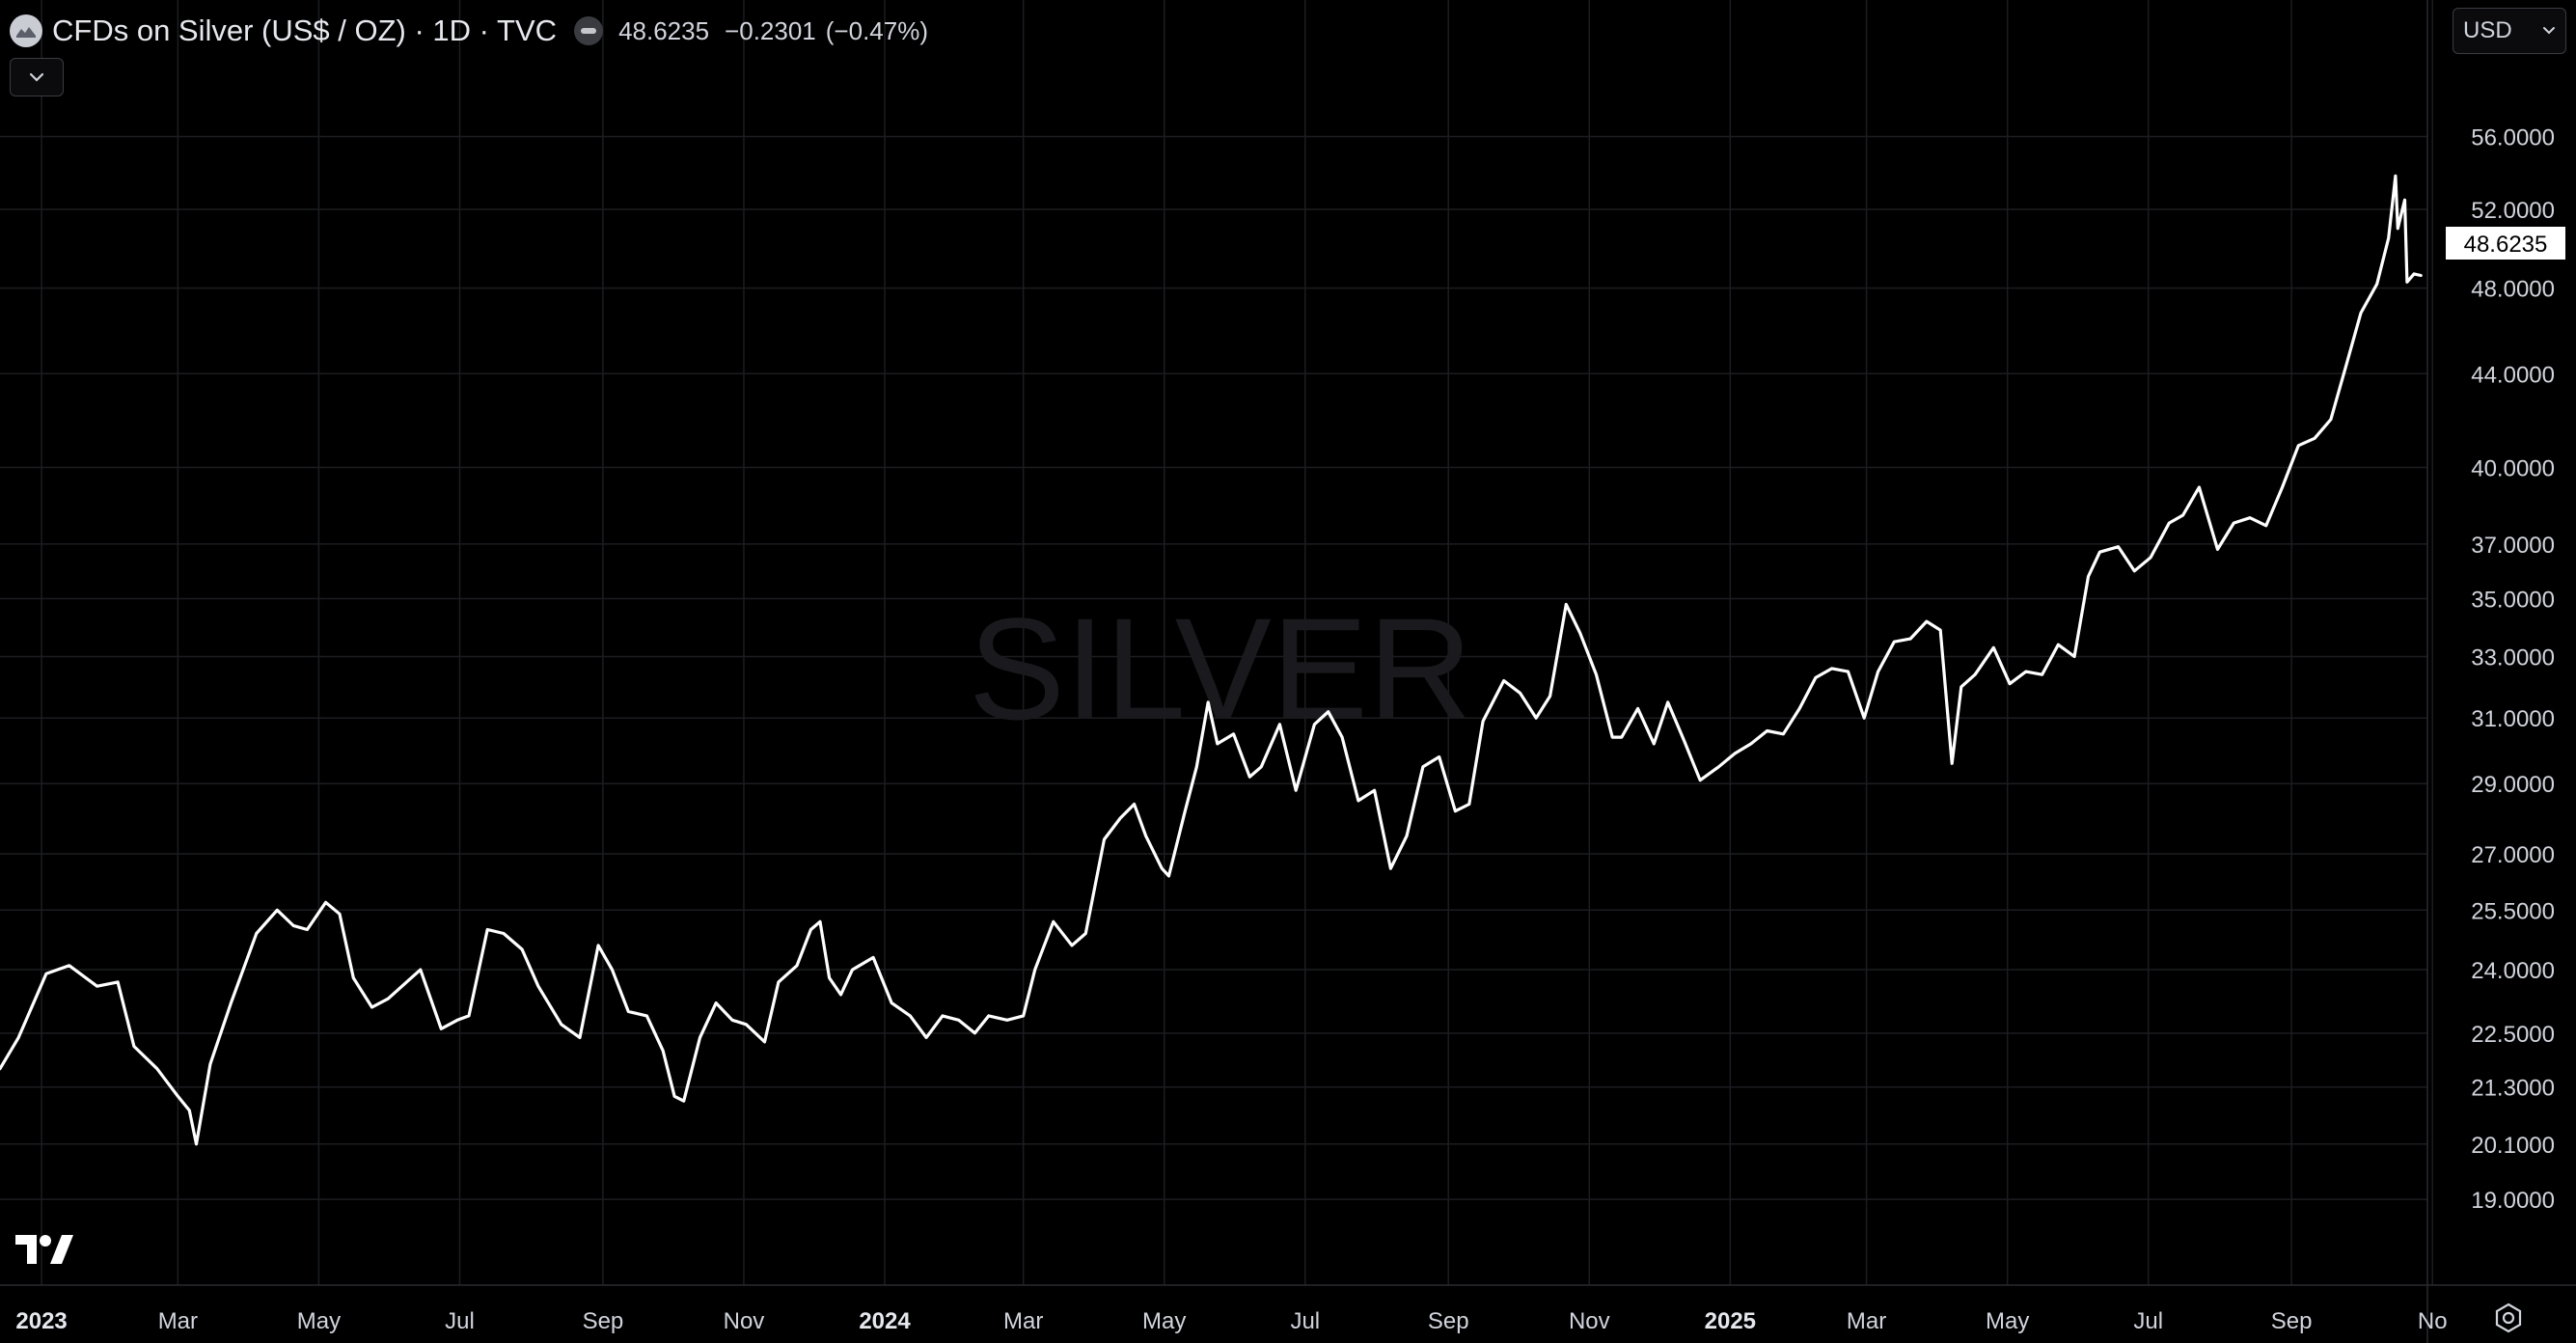  What do you see at coordinates (45, 1252) in the screenshot?
I see `tradingview-logo-icon` at bounding box center [45, 1252].